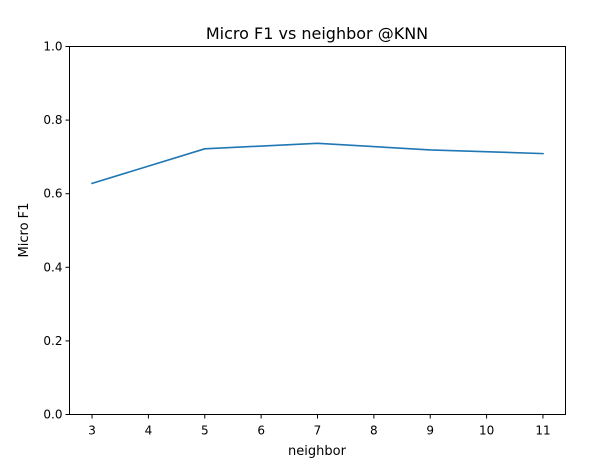 The width and height of the screenshot is (600, 462). I want to click on series-line, so click(317, 163).